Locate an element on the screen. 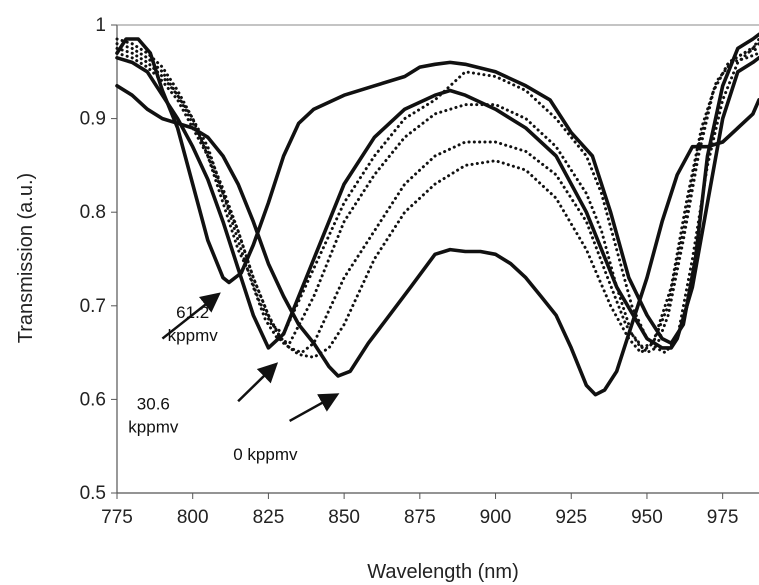 The width and height of the screenshot is (759, 585). y-tick-label: 0.9 is located at coordinates (93, 119).